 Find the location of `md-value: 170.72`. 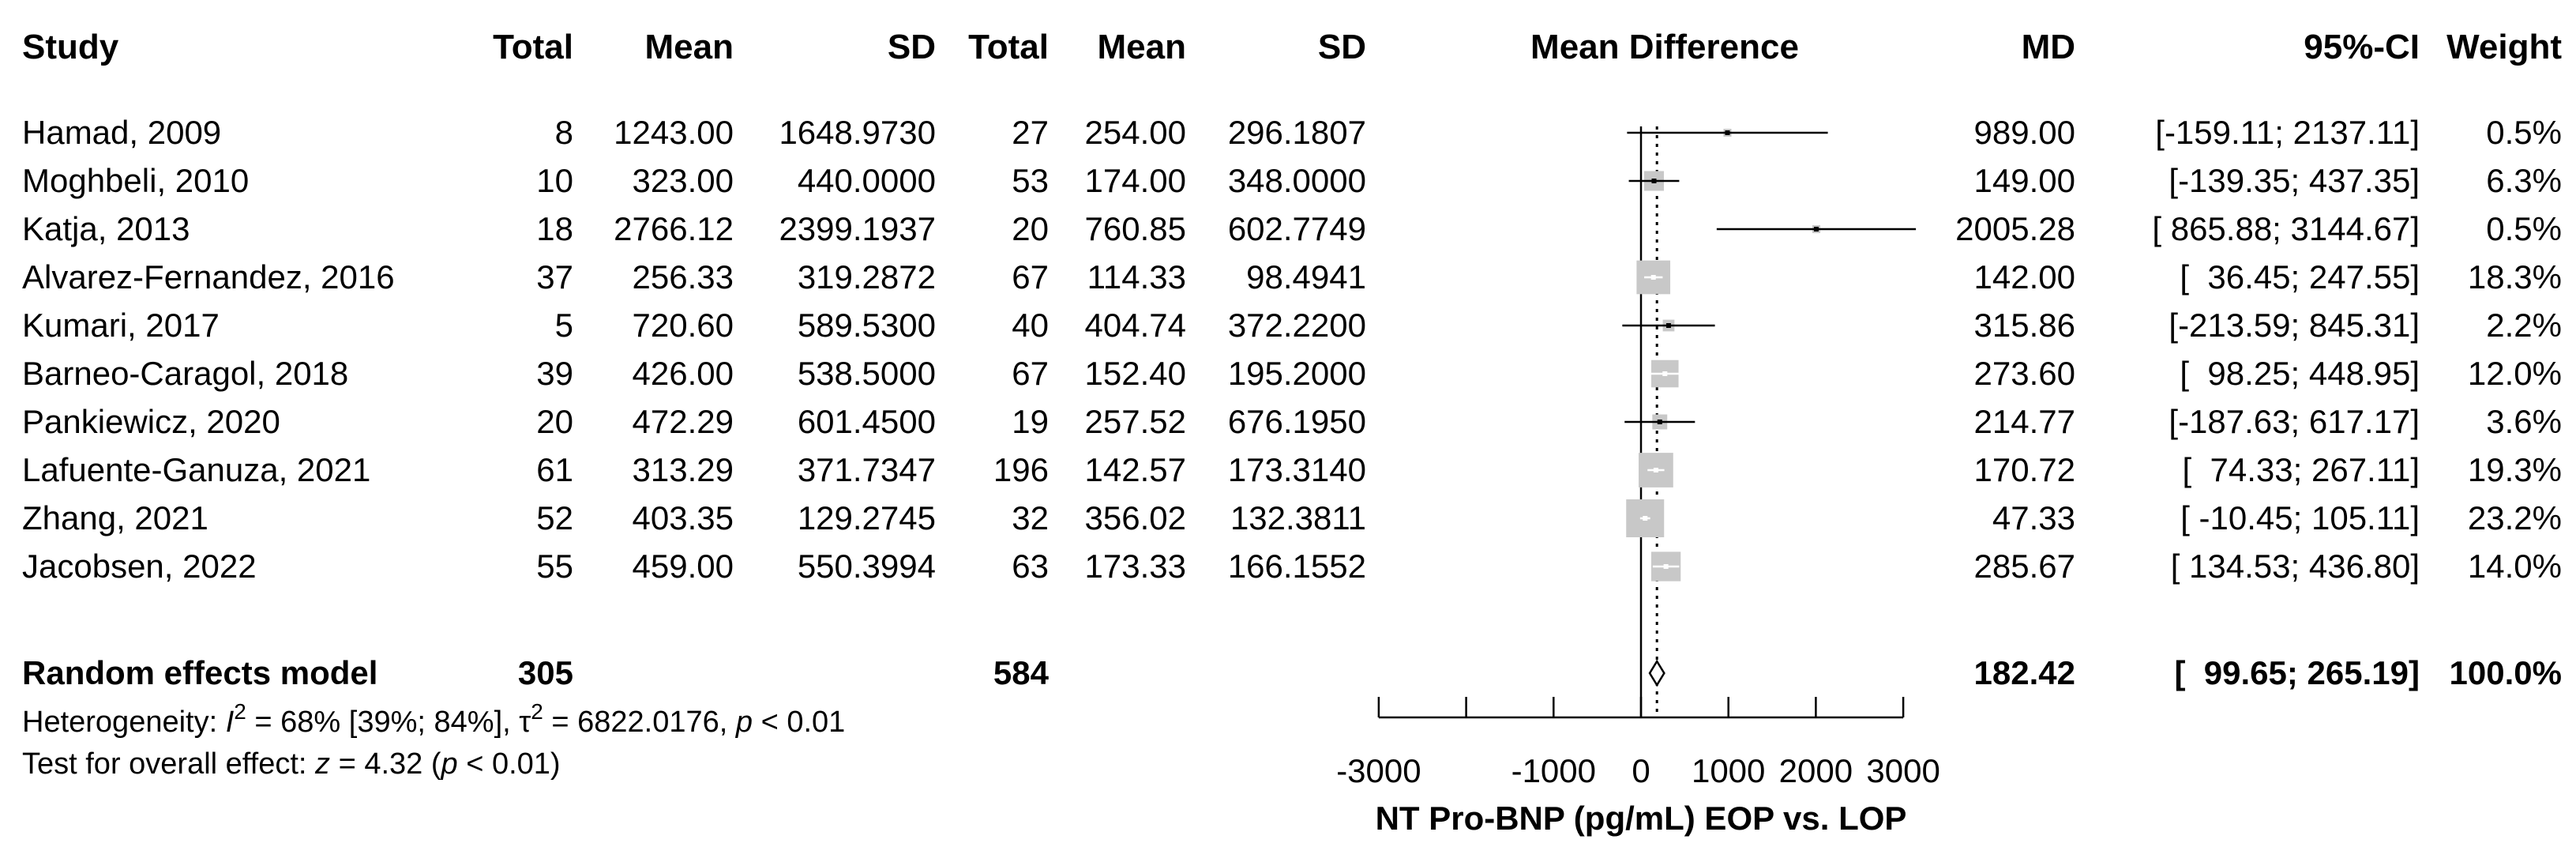

md-value: 170.72 is located at coordinates (2024, 469).